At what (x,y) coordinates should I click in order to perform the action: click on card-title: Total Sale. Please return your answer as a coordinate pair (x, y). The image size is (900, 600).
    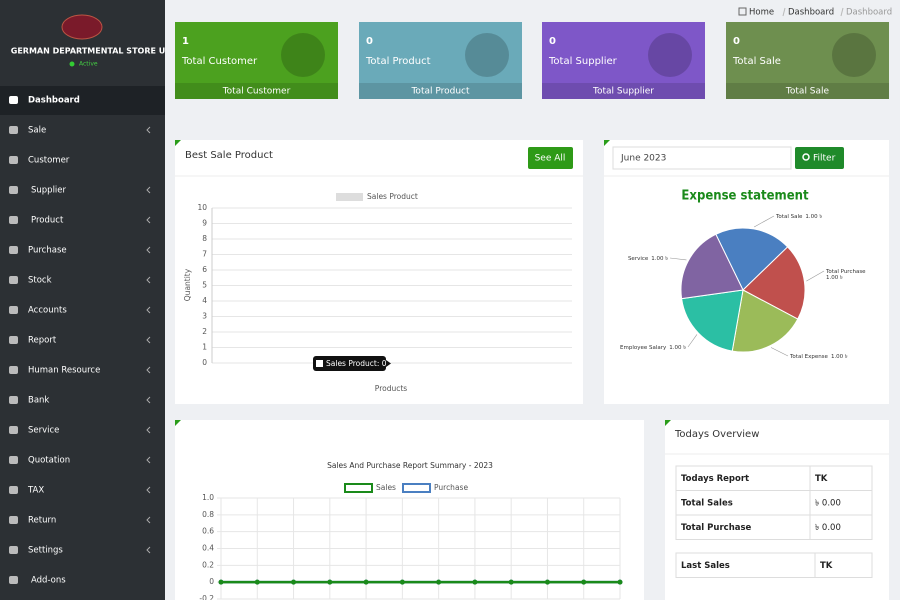
    Looking at the image, I should click on (756, 61).